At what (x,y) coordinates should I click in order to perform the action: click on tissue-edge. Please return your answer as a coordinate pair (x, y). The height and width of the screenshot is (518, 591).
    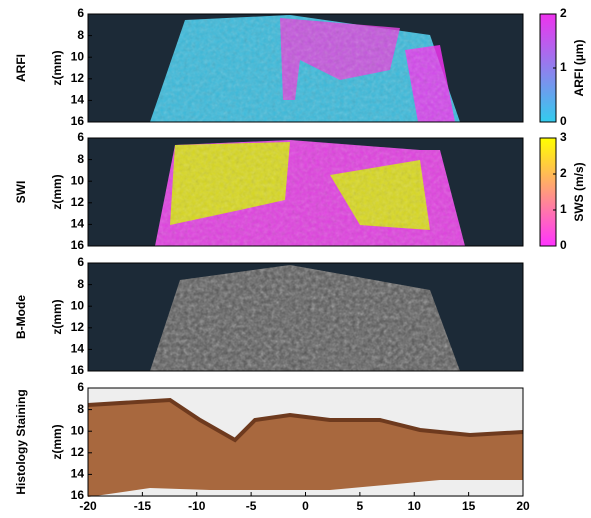
    Looking at the image, I should click on (305, 420).